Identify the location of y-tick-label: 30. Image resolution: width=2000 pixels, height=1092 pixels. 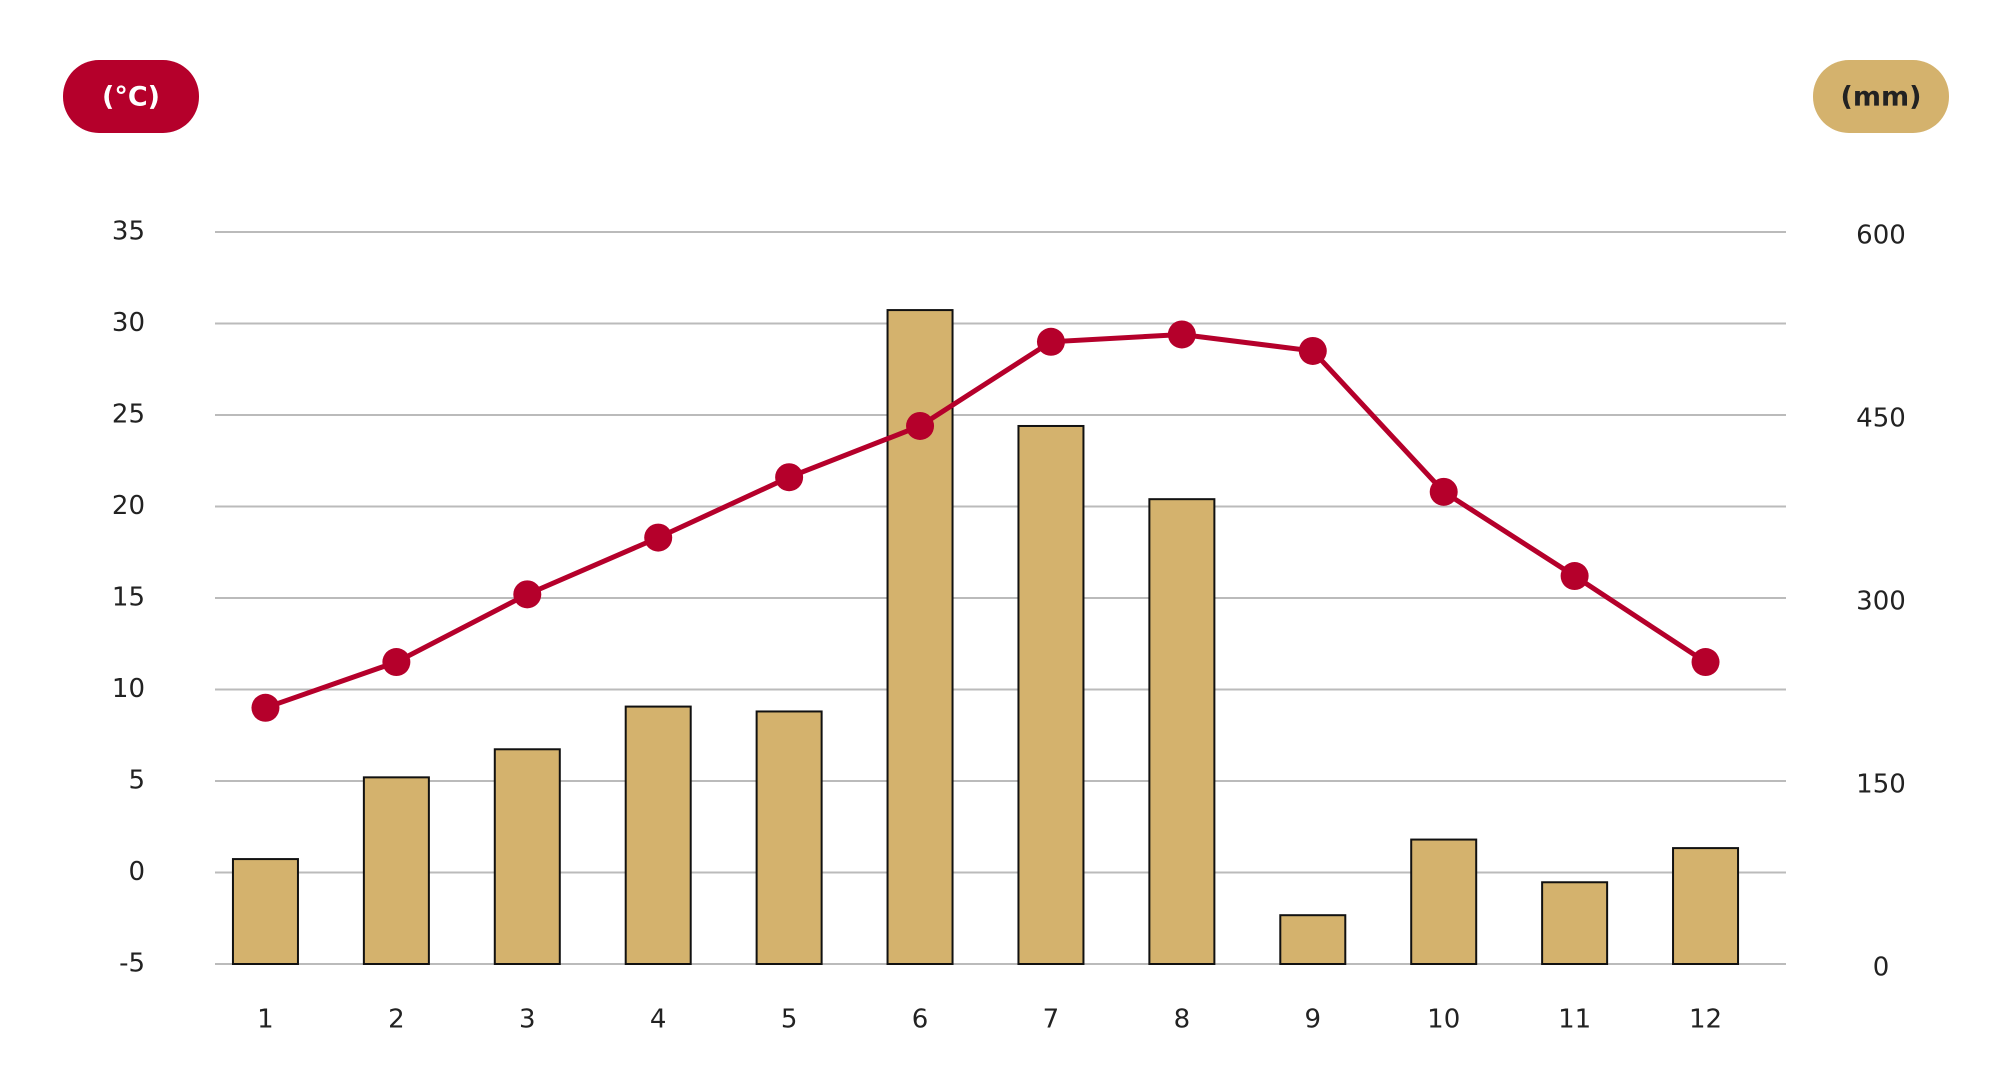
(128, 323).